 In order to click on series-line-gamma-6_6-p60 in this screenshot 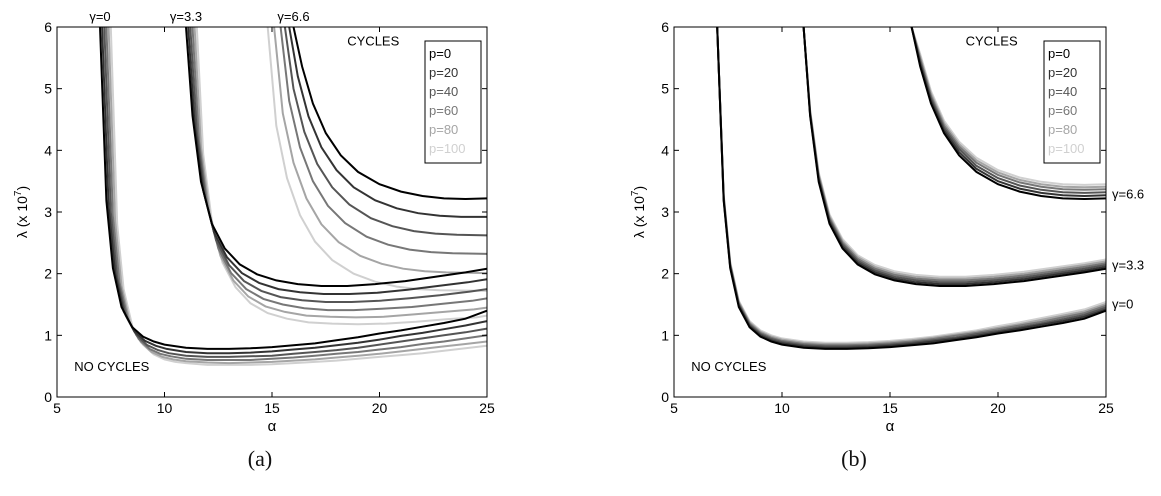, I will do `click(383, 141)`.